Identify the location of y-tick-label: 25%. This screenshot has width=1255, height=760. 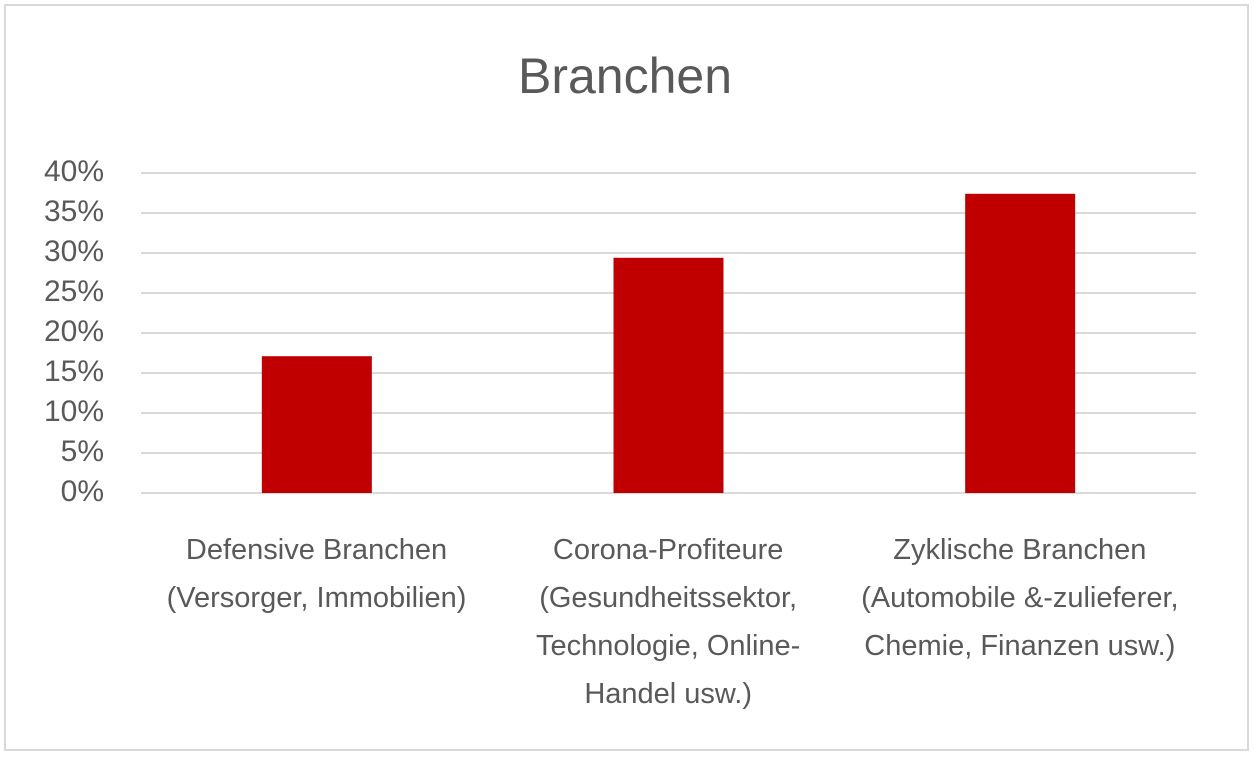
(74, 291).